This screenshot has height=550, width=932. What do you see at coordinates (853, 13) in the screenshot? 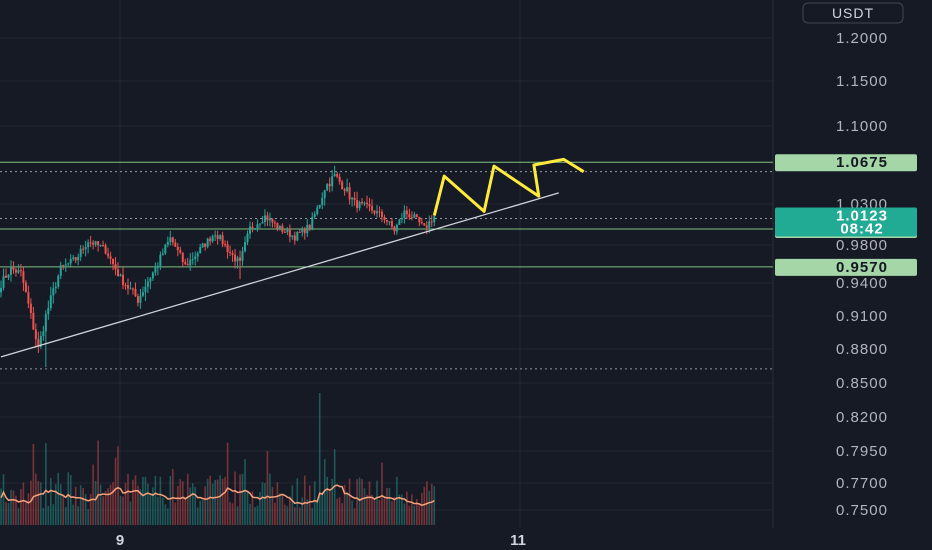
I see `currency-button: USDT` at bounding box center [853, 13].